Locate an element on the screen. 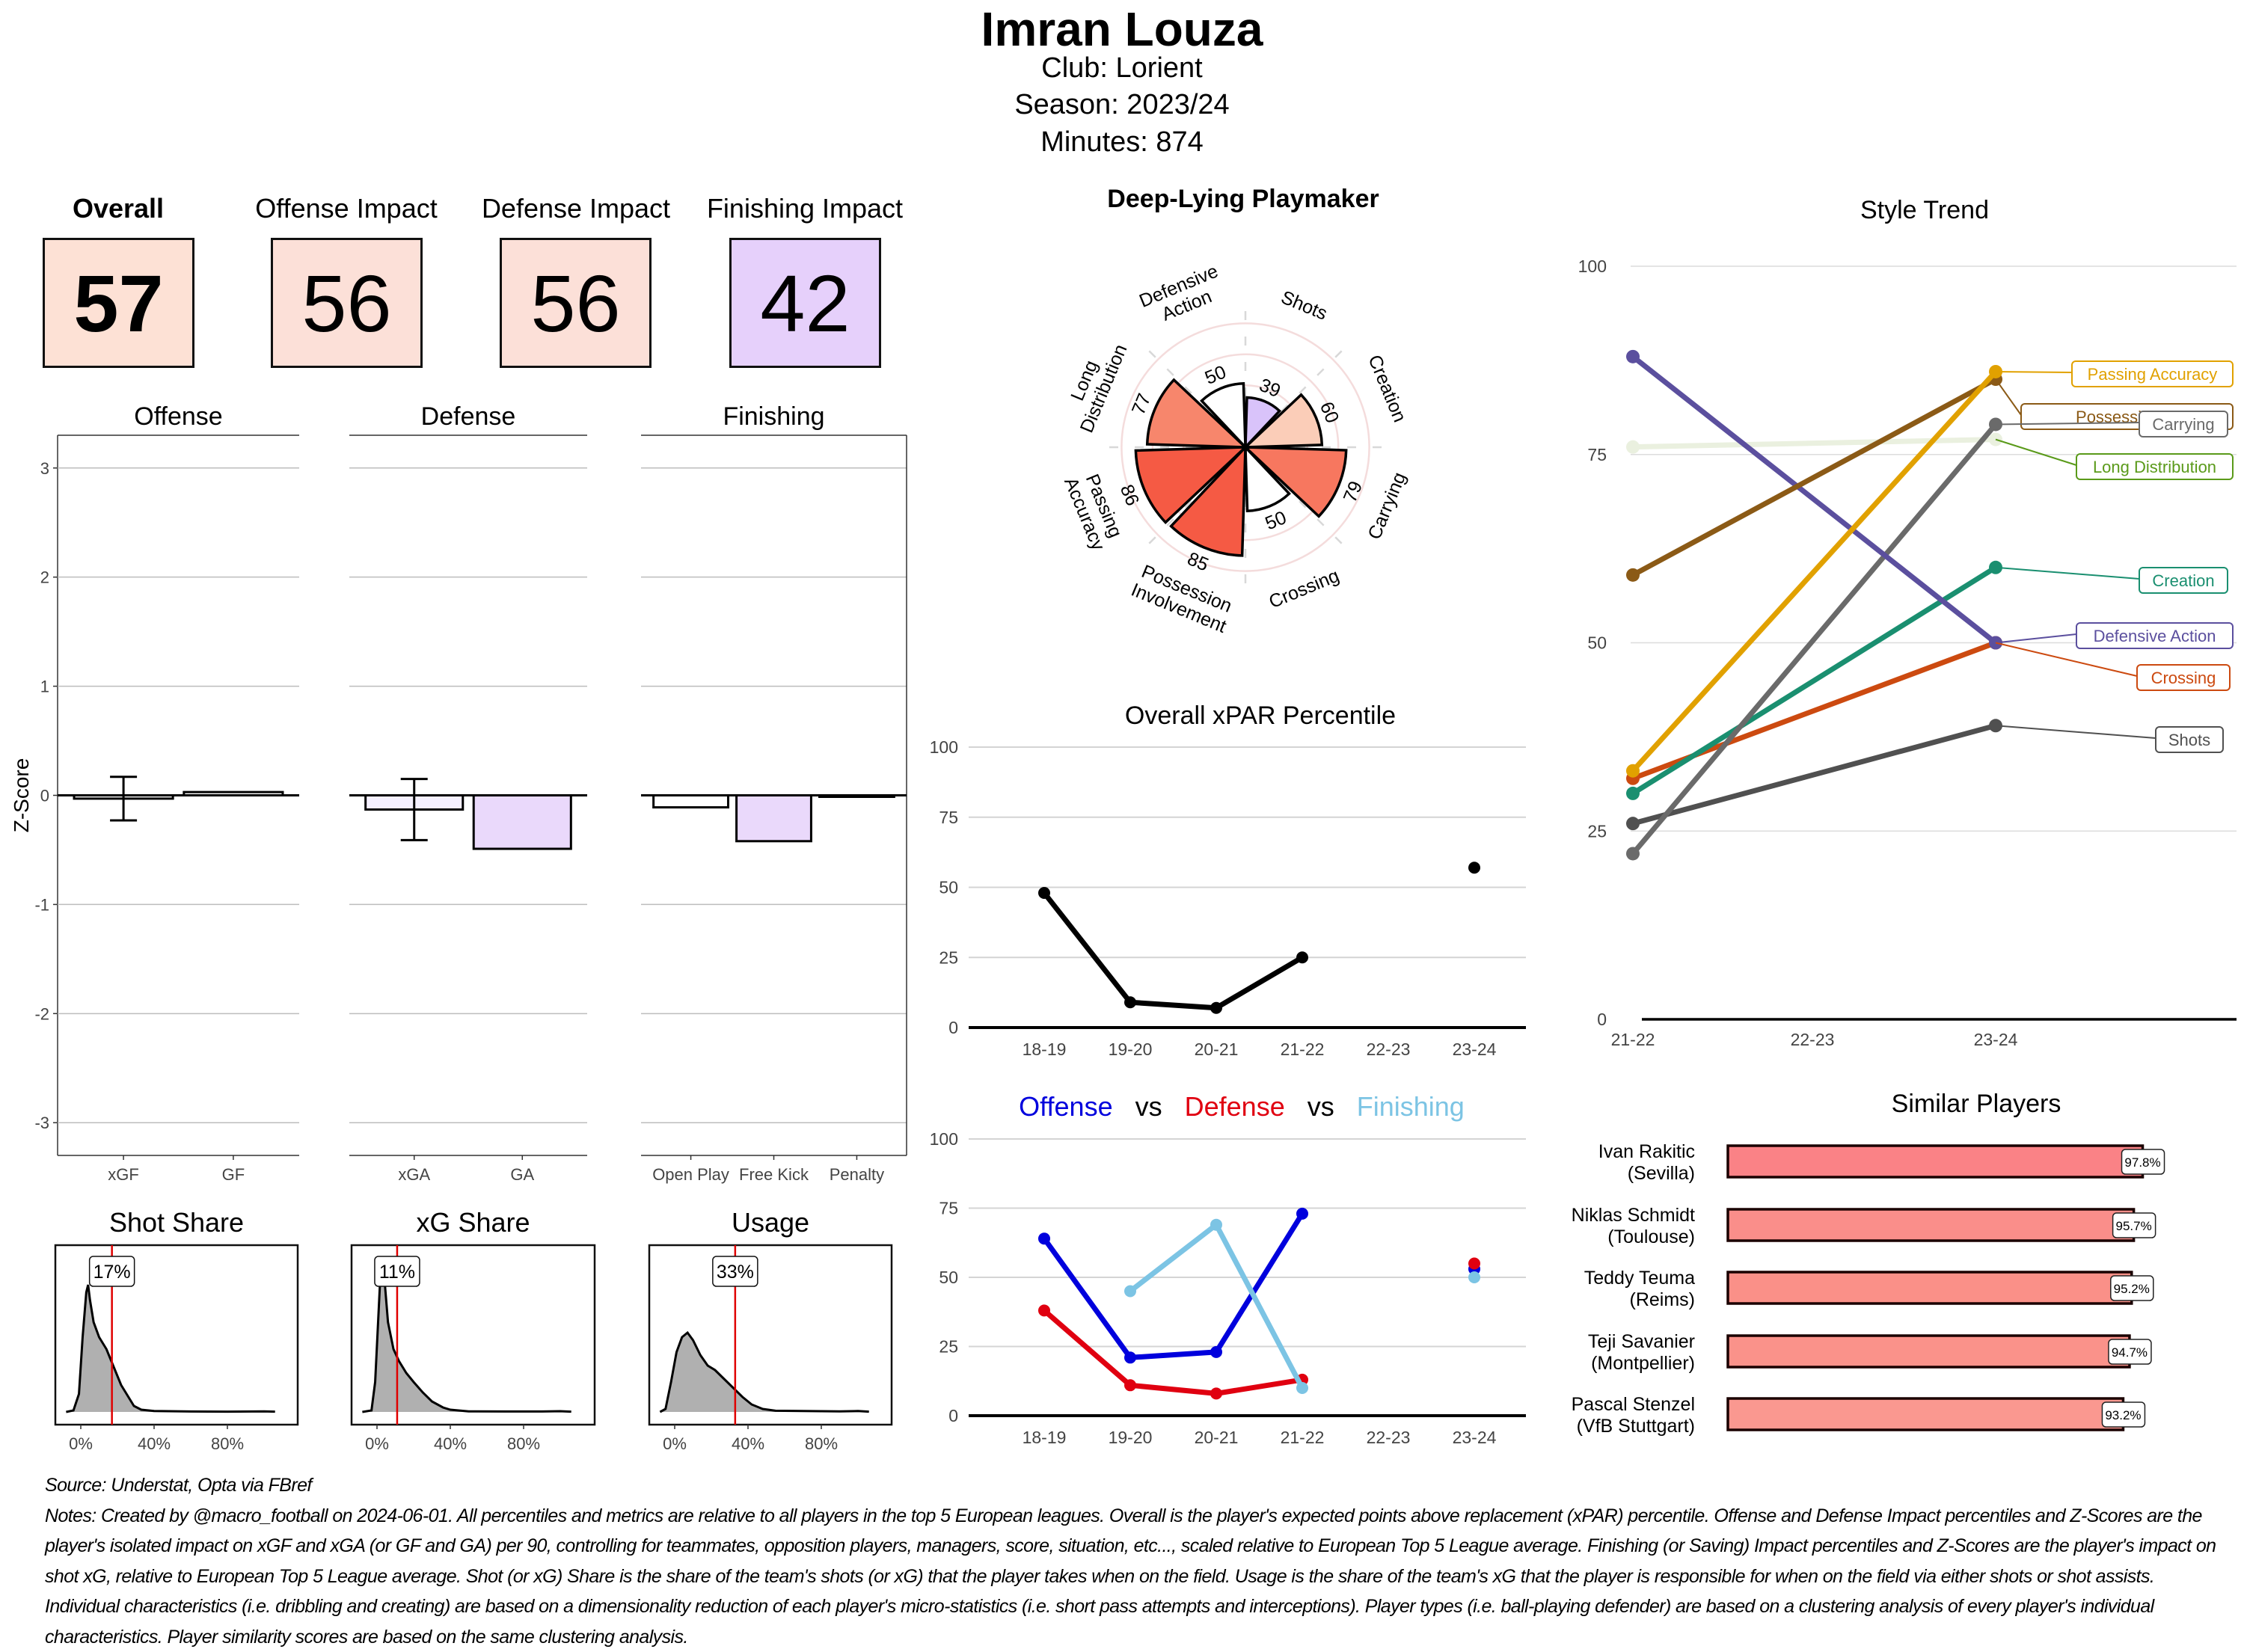 The height and width of the screenshot is (1652, 2244). y-tick-label: 3 is located at coordinates (44, 469).